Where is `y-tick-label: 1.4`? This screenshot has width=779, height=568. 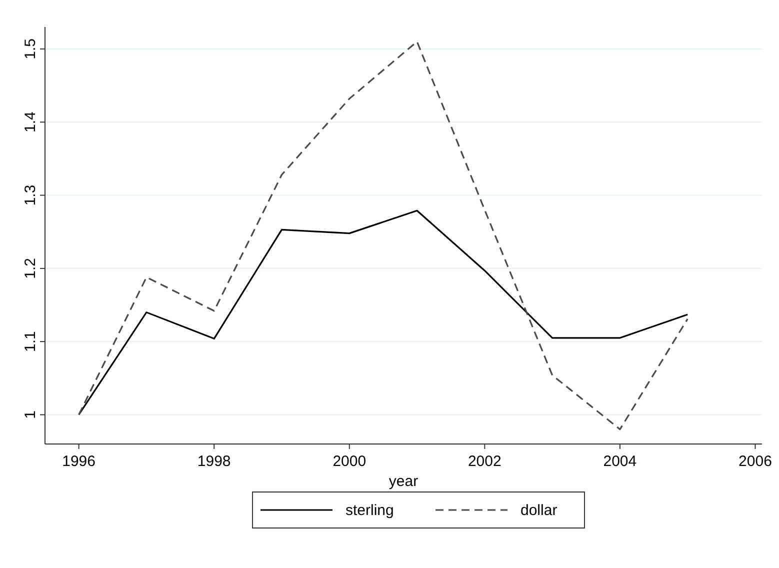
y-tick-label: 1.4 is located at coordinates (30, 122).